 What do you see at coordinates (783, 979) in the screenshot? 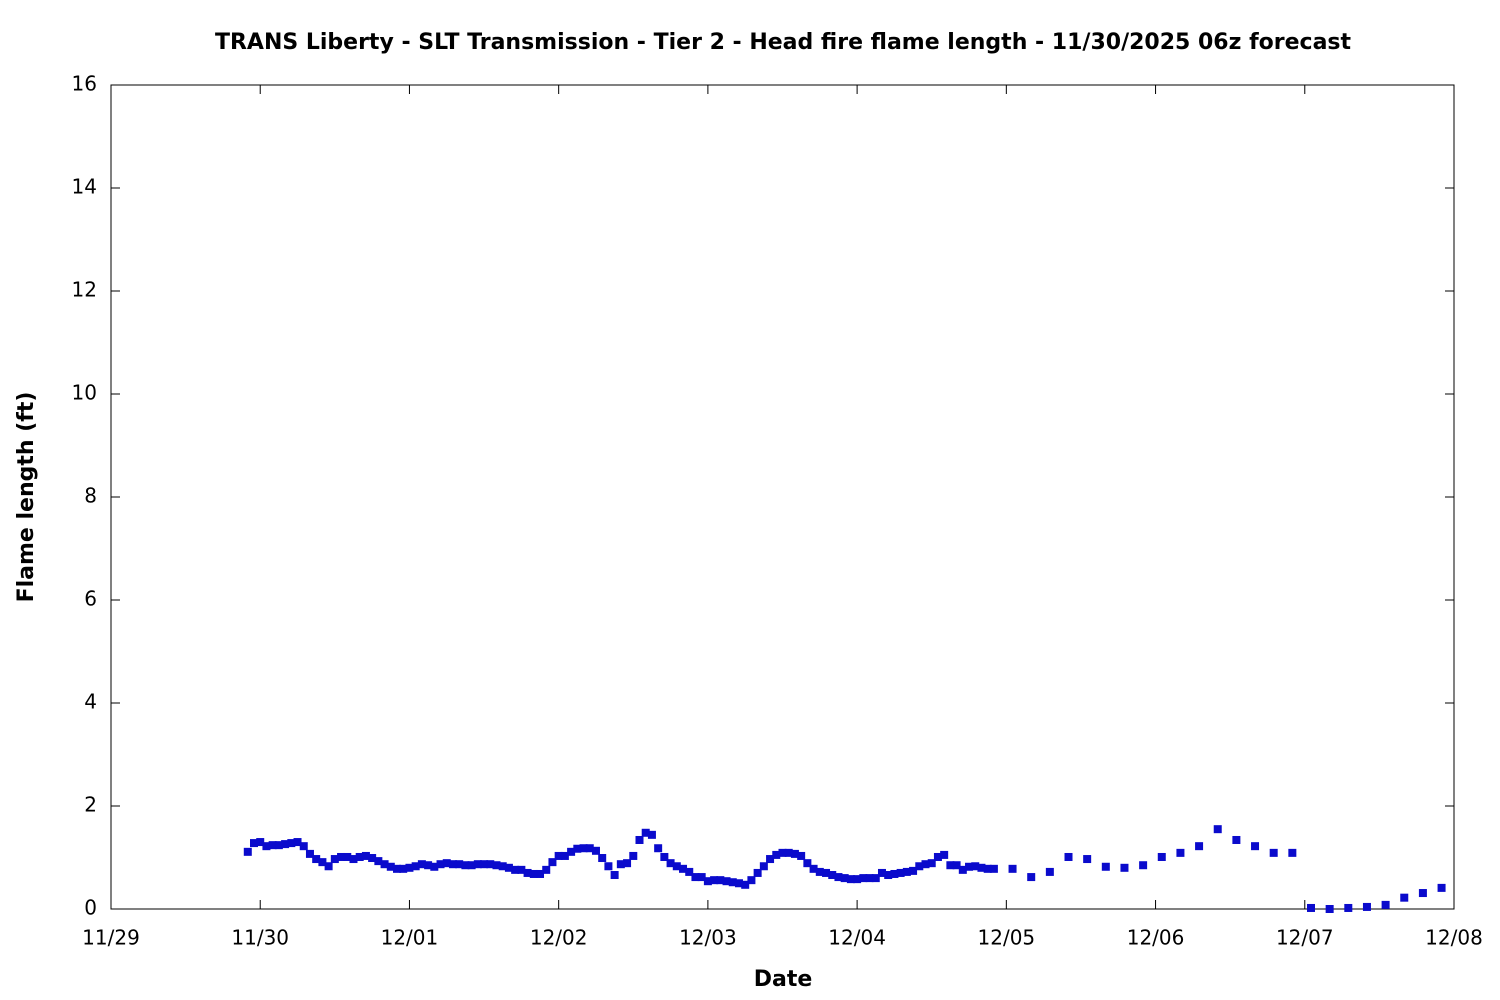
I see `x-axis-label: Date` at bounding box center [783, 979].